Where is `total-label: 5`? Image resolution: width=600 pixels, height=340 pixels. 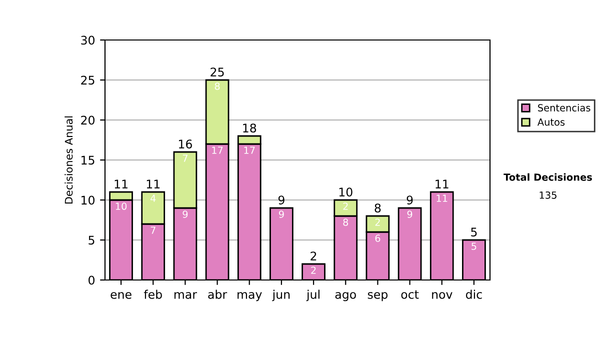
total-label: 5 is located at coordinates (474, 232).